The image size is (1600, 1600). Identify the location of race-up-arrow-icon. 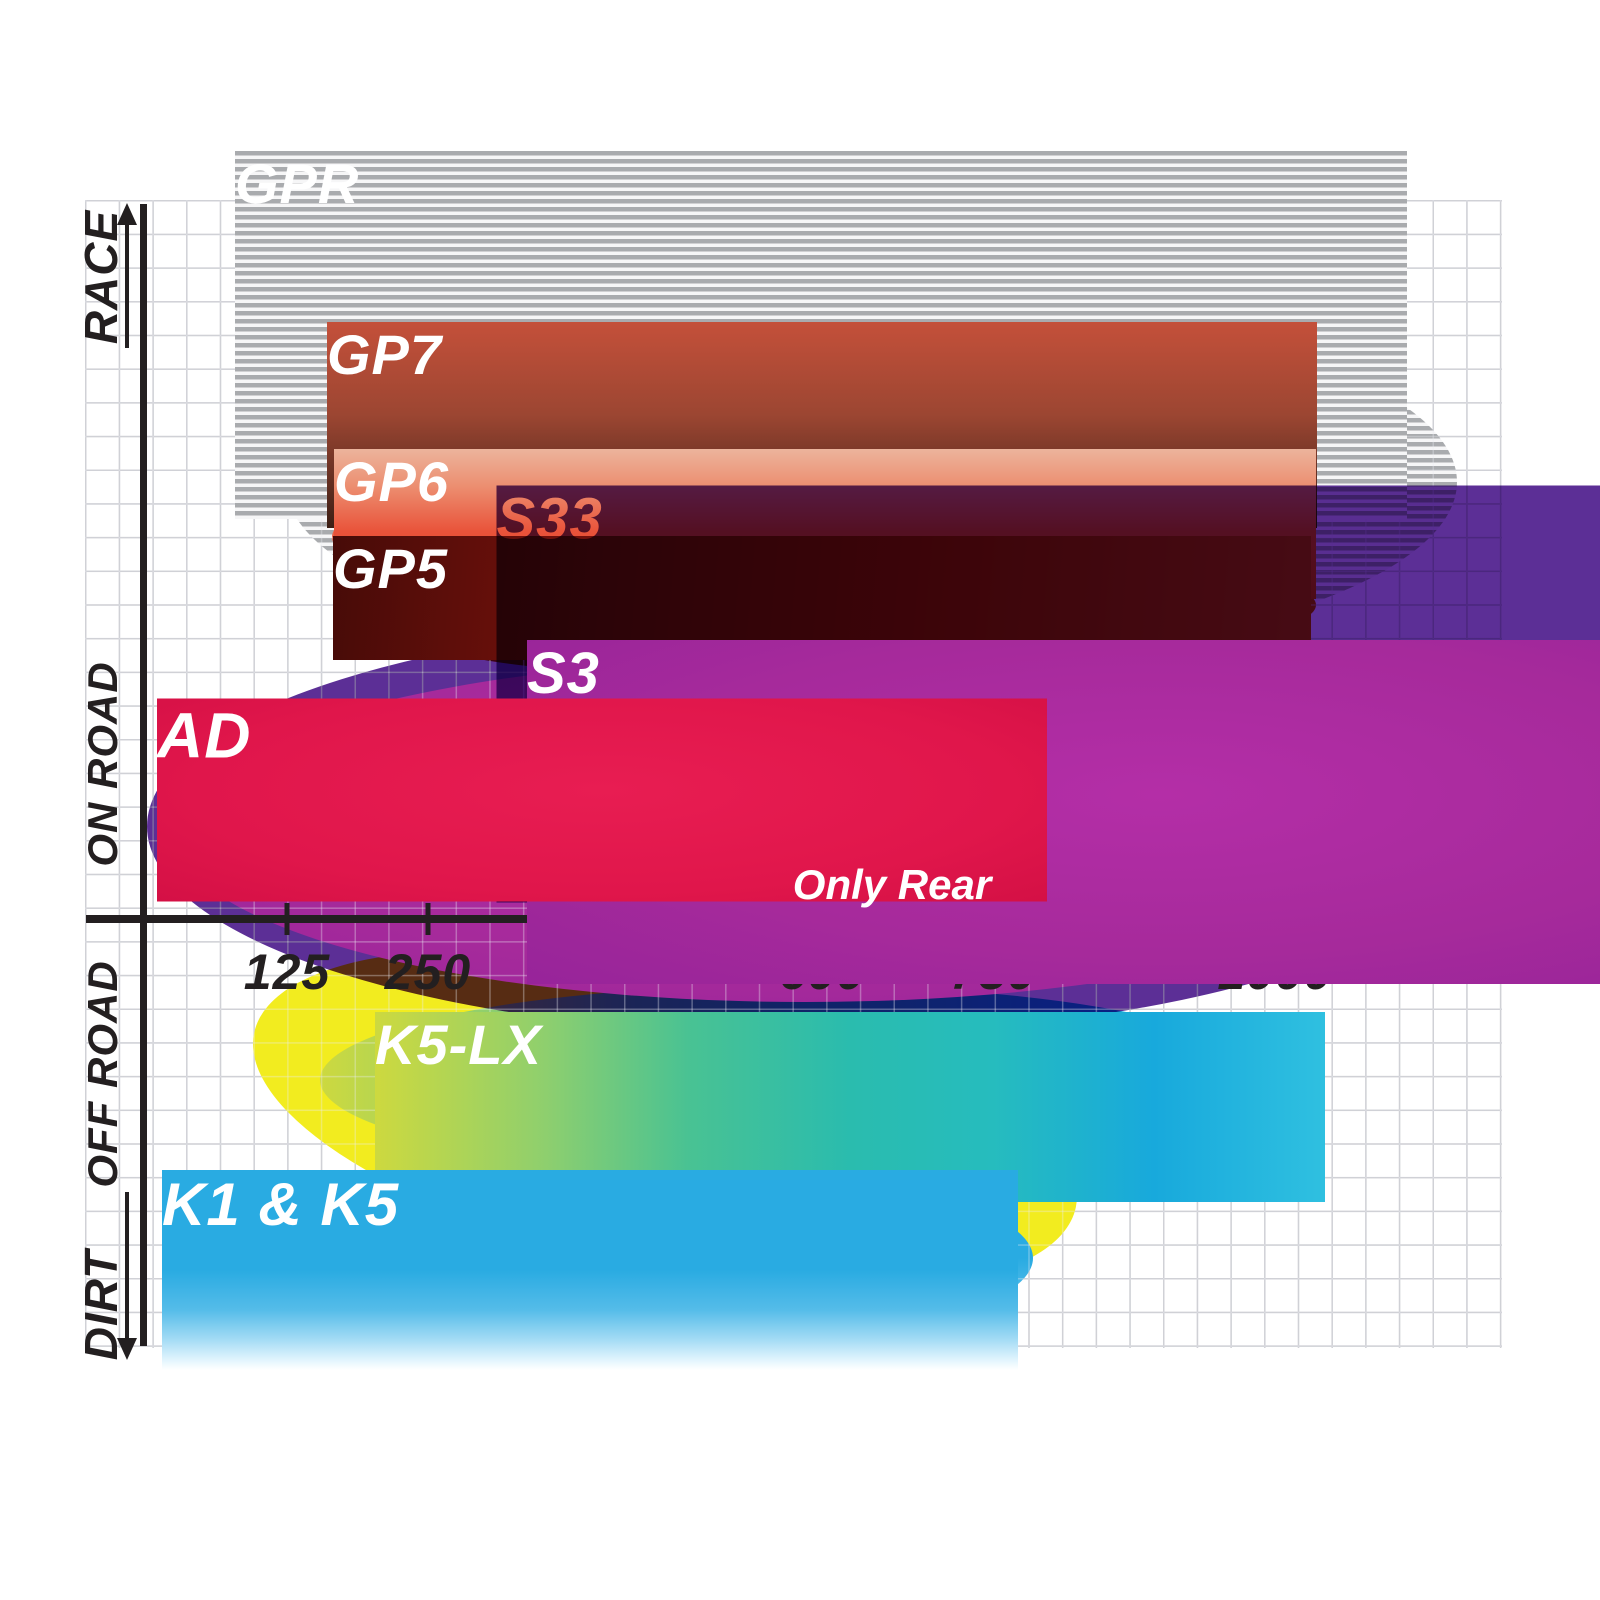
(127, 275).